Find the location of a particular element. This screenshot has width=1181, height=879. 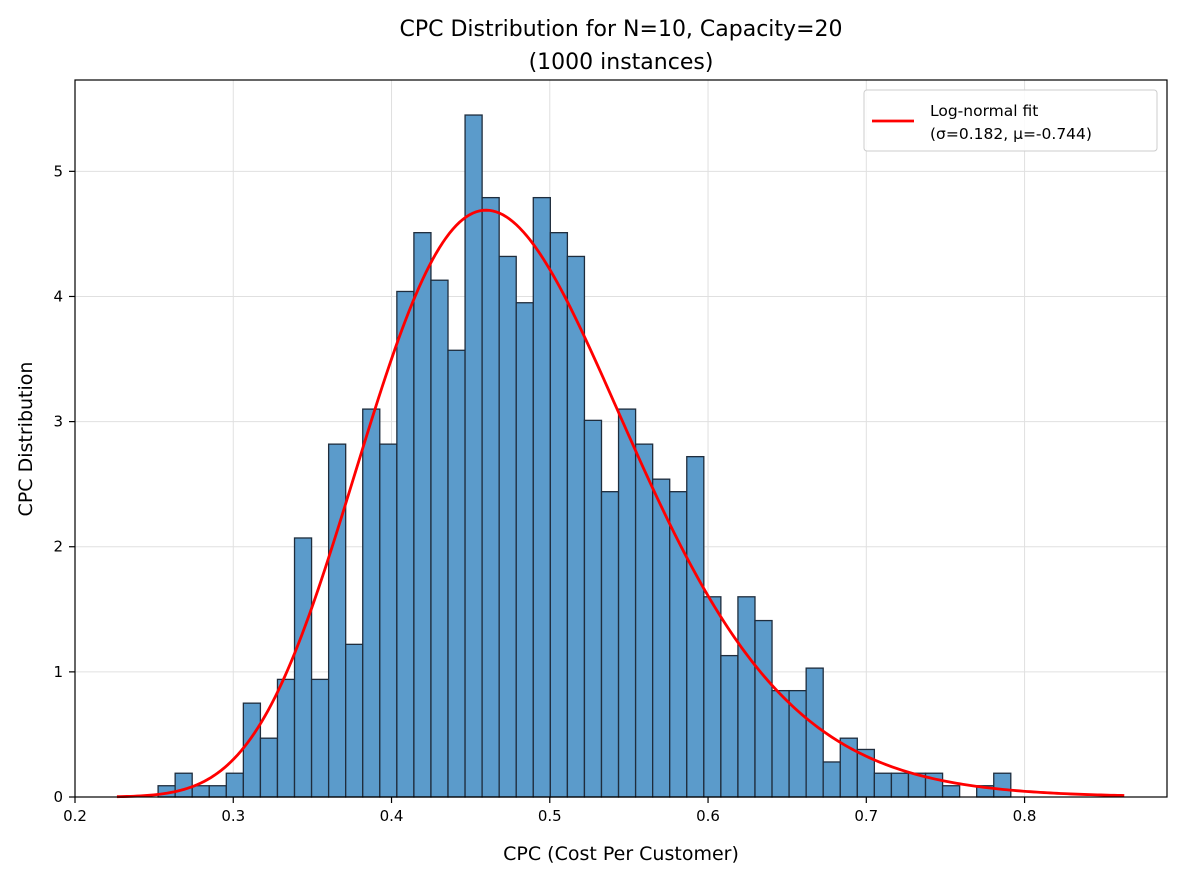

legend: Log-normal fit (σ=0.182, μ=-0.744) is located at coordinates (1010, 120).